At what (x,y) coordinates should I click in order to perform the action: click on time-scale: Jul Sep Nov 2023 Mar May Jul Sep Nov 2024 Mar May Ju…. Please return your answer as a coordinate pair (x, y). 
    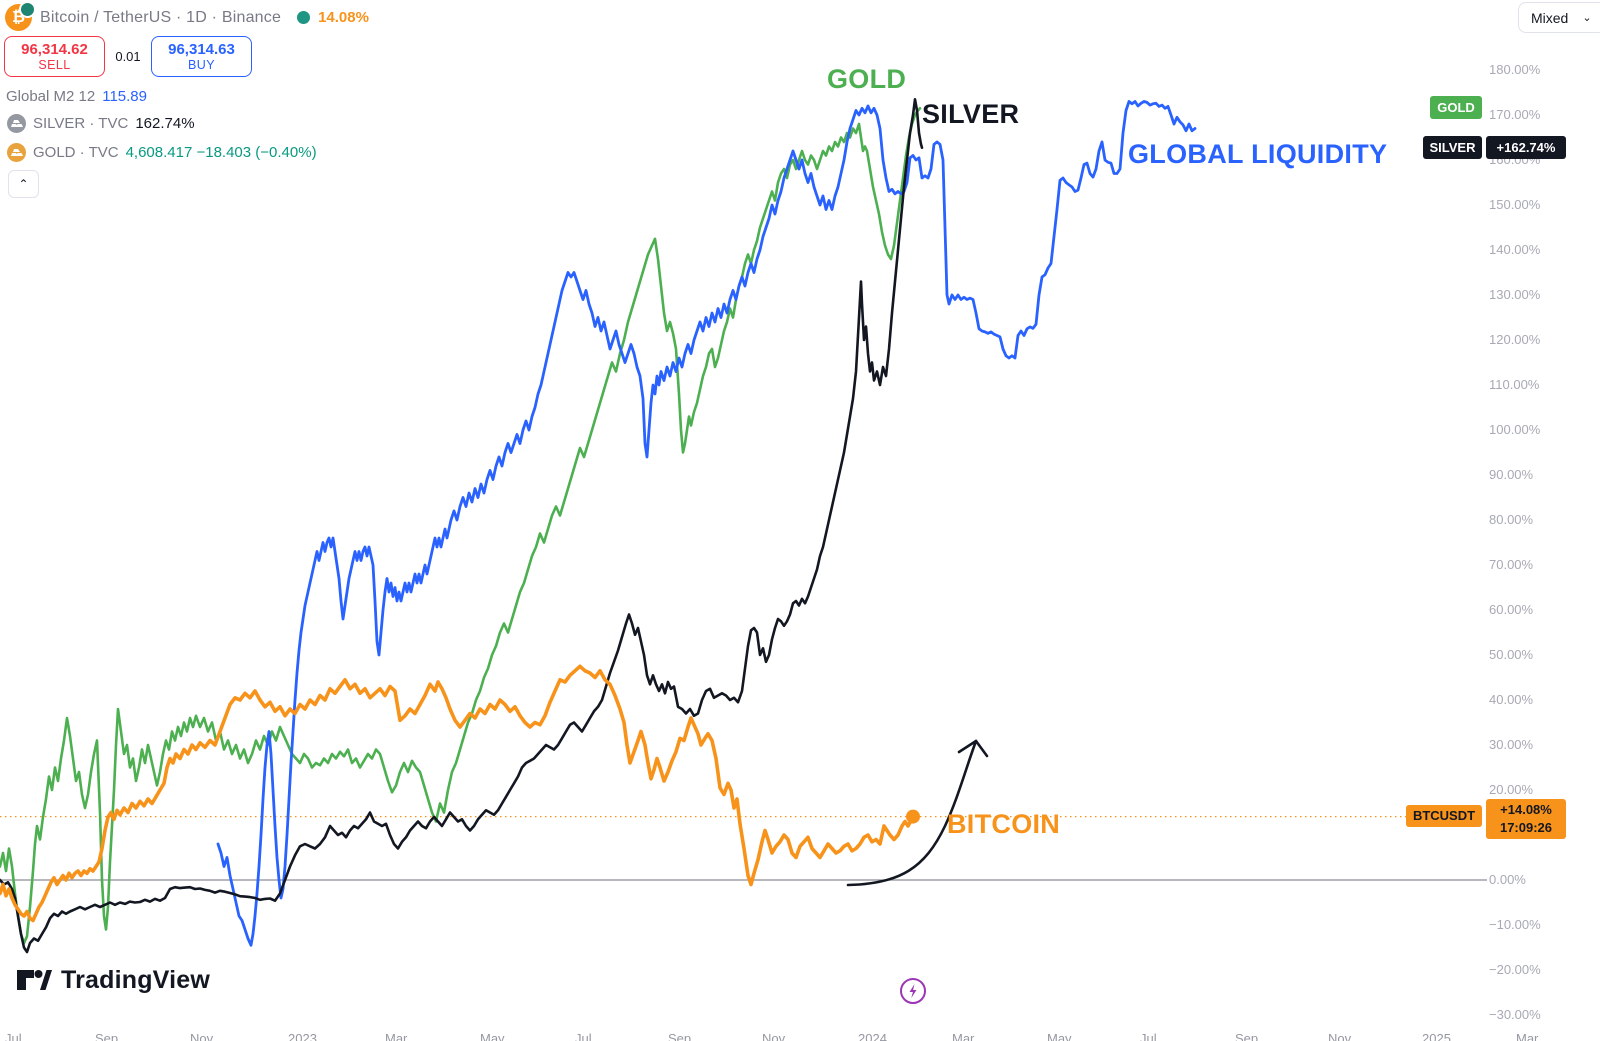
    Looking at the image, I should click on (800, 1036).